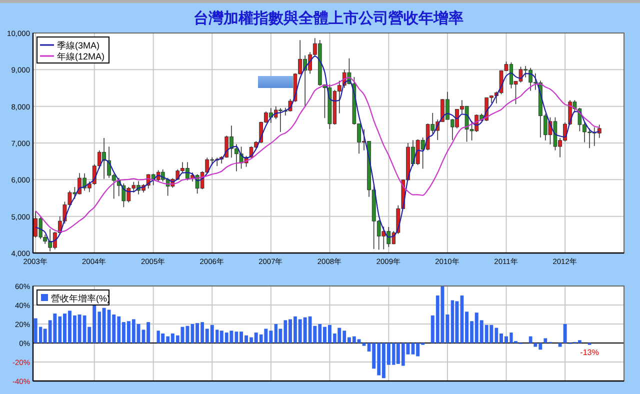 Image resolution: width=640 pixels, height=394 pixels. Describe the element at coordinates (589, 352) in the screenshot. I see `annotation: -13%` at that location.